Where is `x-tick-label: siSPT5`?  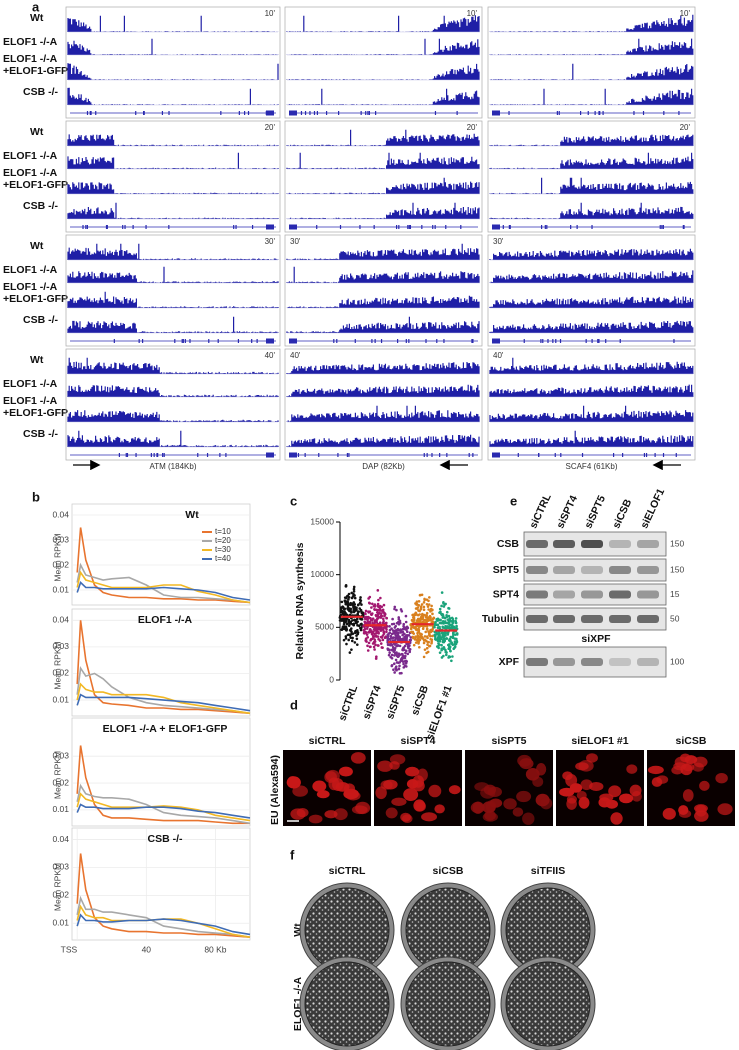
x-tick-label: siSPT5 is located at coordinates (395, 702).